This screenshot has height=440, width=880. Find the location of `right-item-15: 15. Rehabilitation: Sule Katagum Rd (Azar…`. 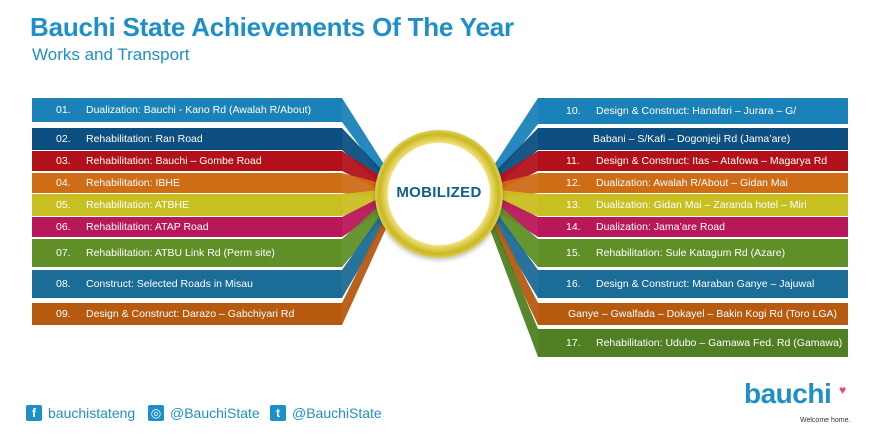

right-item-15: 15. Rehabilitation: Sule Katagum Rd (Azar… is located at coordinates (693, 253).